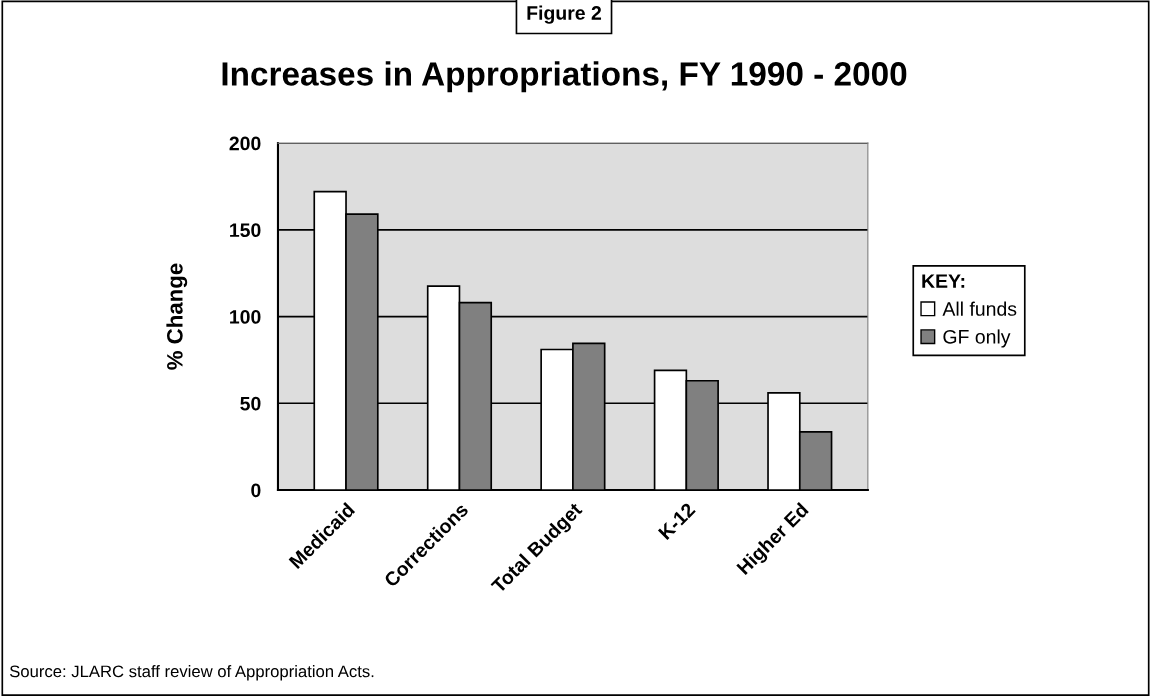 This screenshot has height=698, width=1151. I want to click on y-tick-label: 0, so click(256, 490).